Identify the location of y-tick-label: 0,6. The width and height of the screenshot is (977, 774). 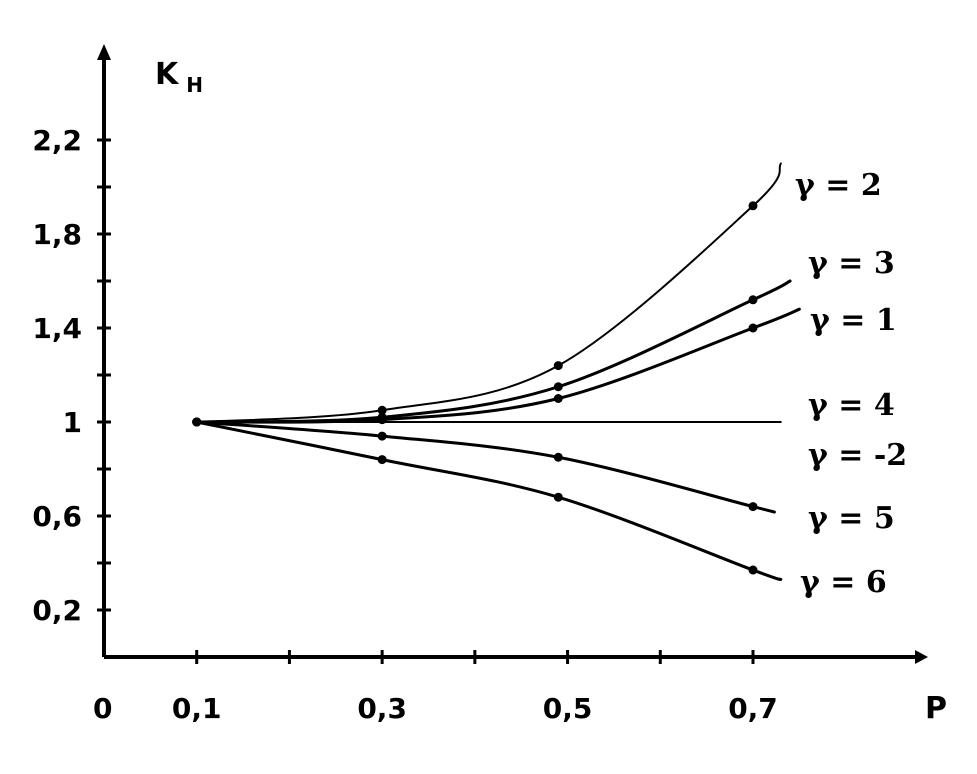
(57, 516).